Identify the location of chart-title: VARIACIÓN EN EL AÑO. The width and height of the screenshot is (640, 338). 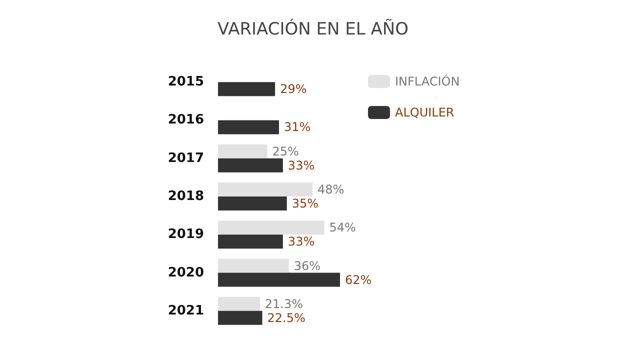
(313, 29).